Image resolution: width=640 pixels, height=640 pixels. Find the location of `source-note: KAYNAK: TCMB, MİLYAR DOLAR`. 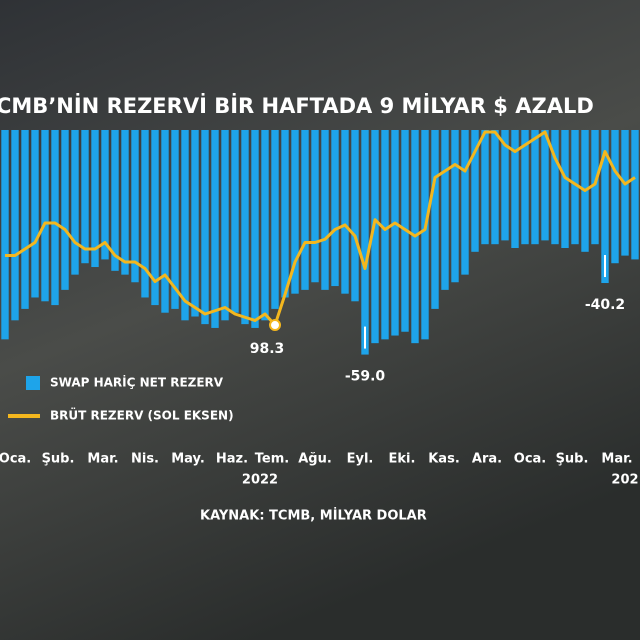

source-note: KAYNAK: TCMB, MİLYAR DOLAR is located at coordinates (313, 516).